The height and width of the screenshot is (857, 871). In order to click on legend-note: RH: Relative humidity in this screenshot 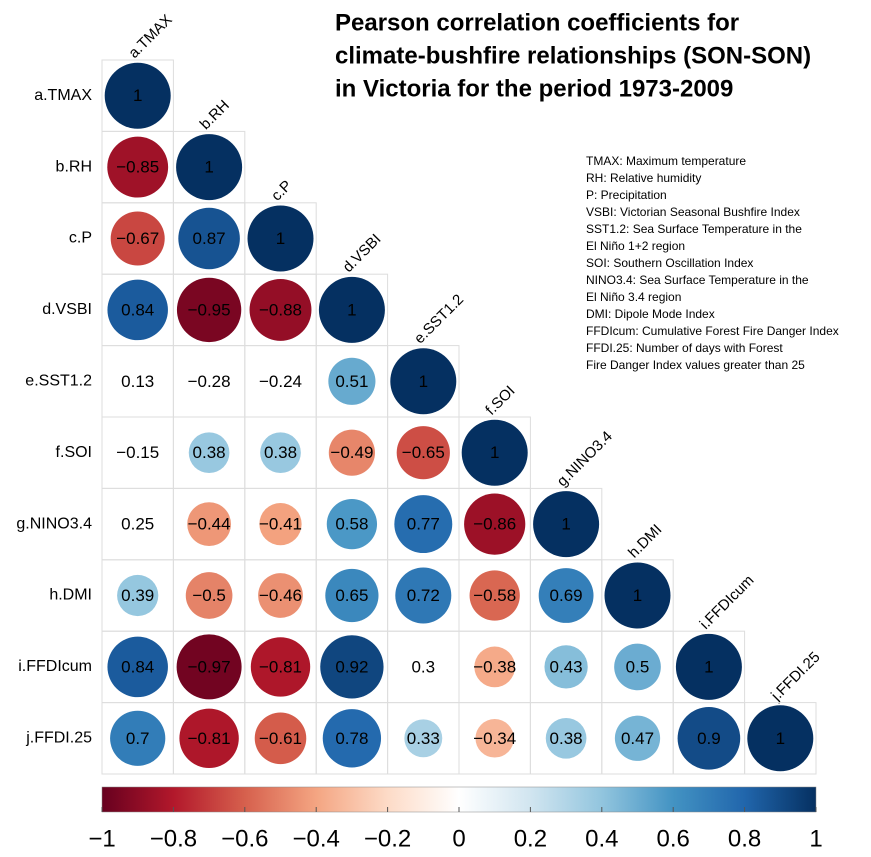, I will do `click(643, 178)`.